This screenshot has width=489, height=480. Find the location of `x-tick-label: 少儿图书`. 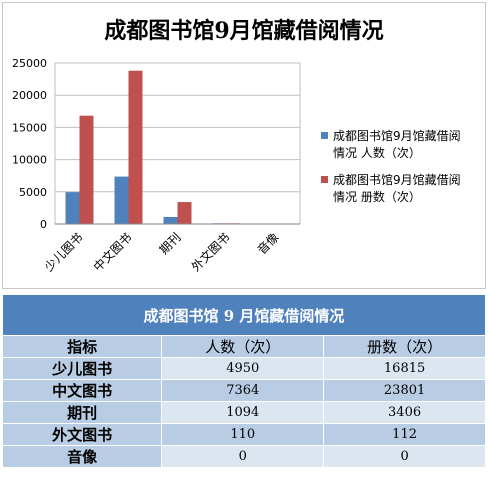

x-tick-label: 少儿图书 is located at coordinates (64, 252).